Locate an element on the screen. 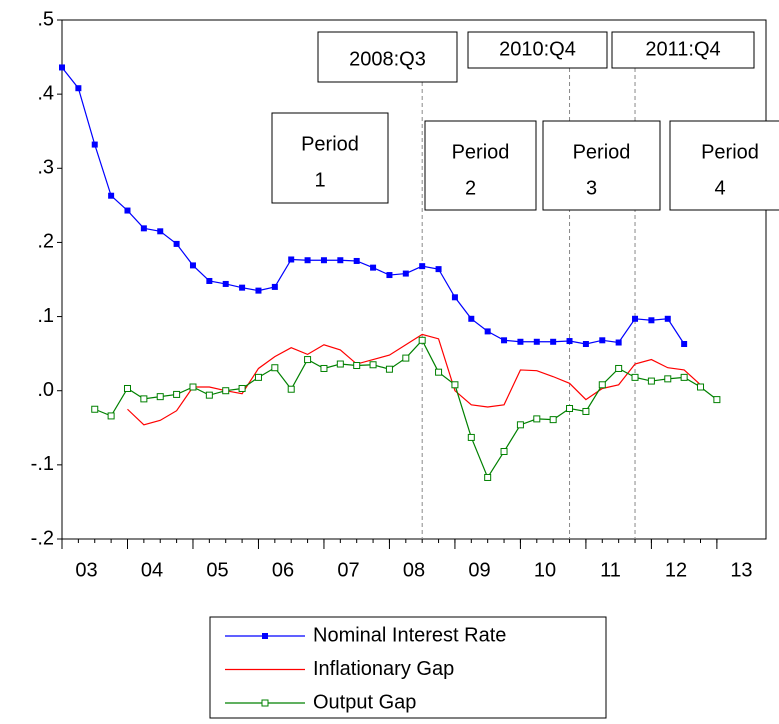 This screenshot has width=779, height=724. annotation-label: 2010:Q4 is located at coordinates (537, 49).